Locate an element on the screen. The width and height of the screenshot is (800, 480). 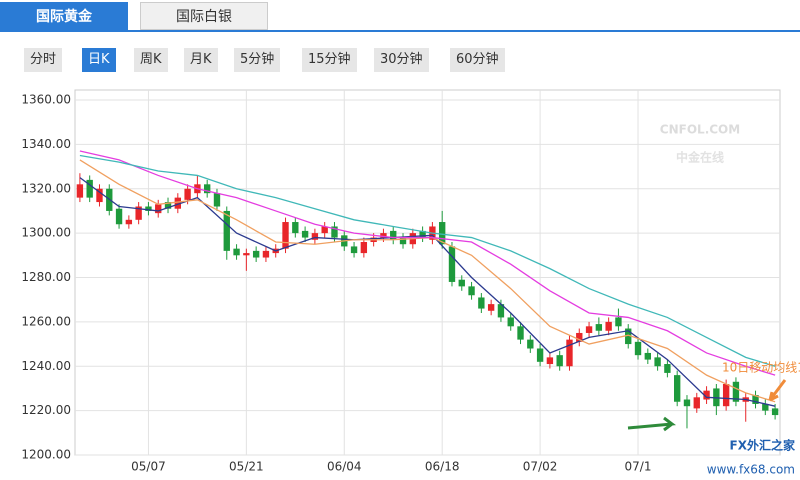
period-button: 60分钟 is located at coordinates (477, 60).